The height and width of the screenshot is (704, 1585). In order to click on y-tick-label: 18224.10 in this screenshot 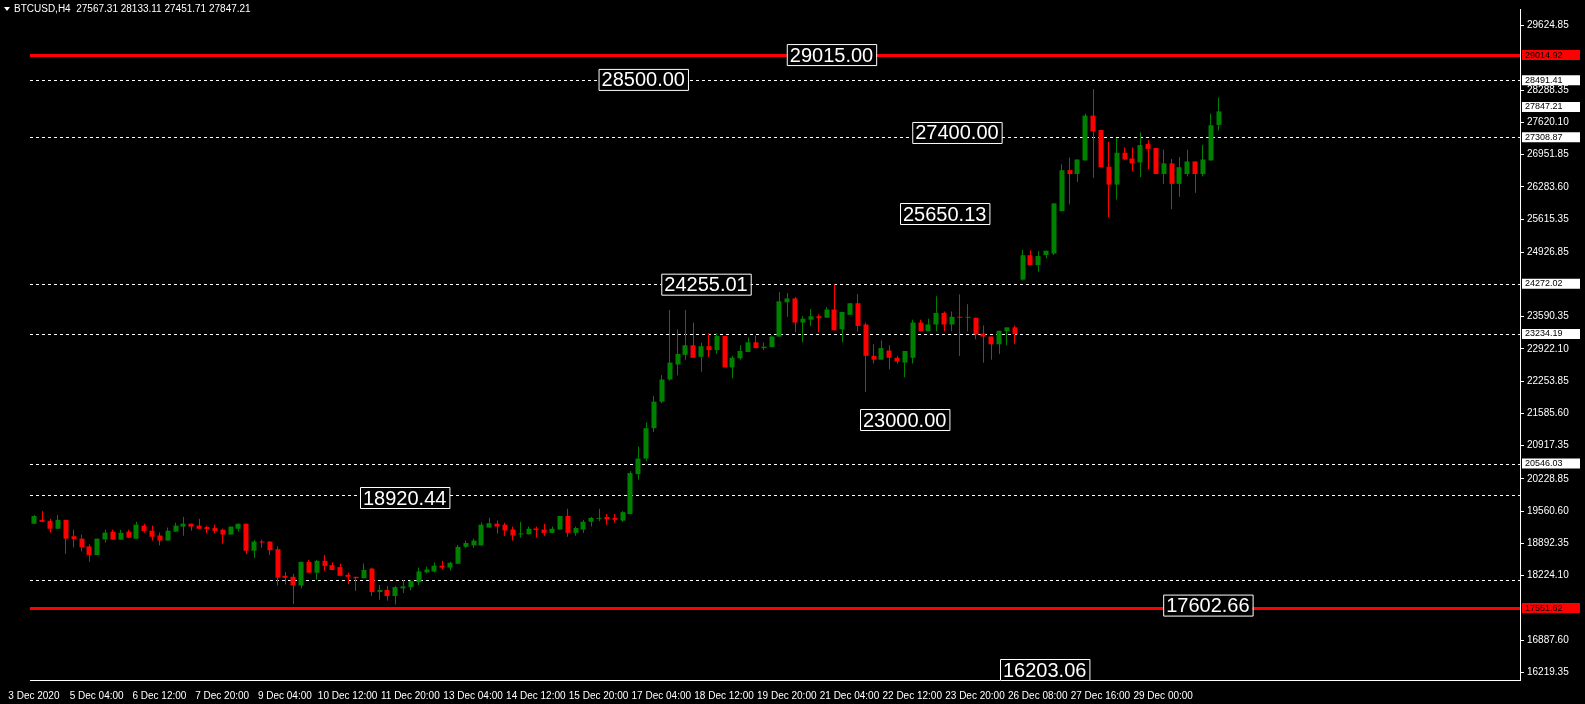, I will do `click(1548, 575)`.